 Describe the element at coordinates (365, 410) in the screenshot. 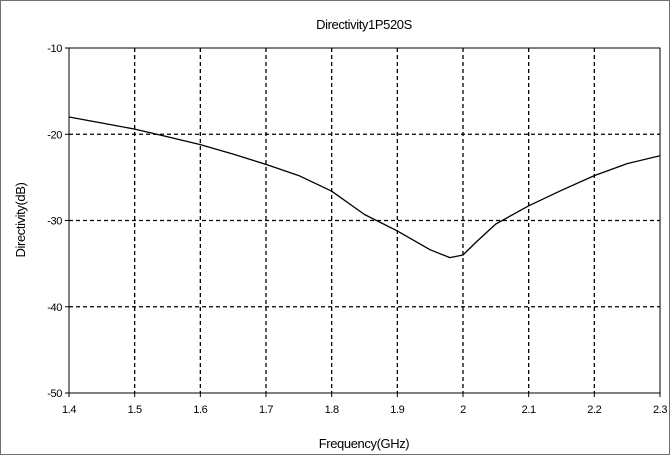

I see `x-tick-labels: 1.4 1.5 1.6 1.7 1.8 1.9 2 2.1 2.2 2.3` at that location.